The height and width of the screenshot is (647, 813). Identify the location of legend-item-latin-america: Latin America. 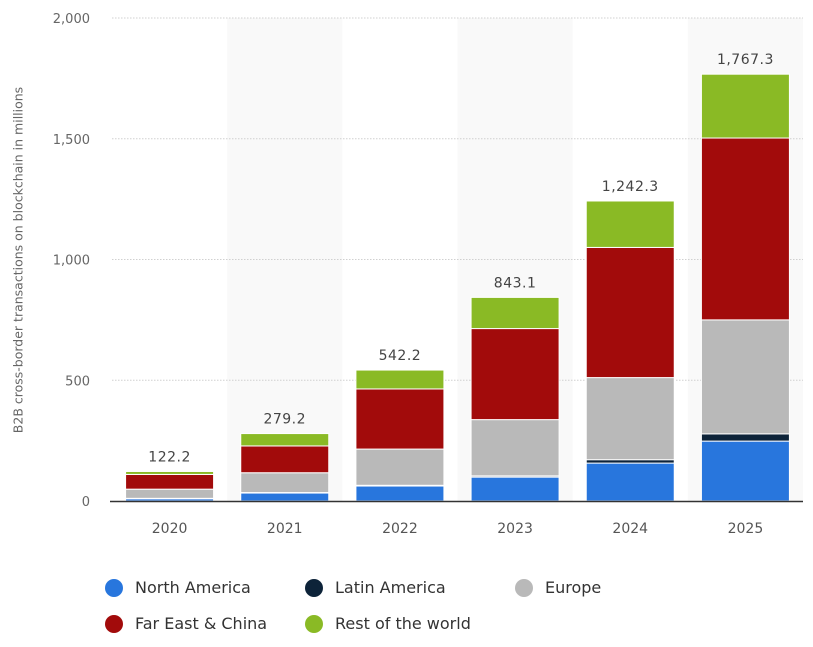
(375, 587).